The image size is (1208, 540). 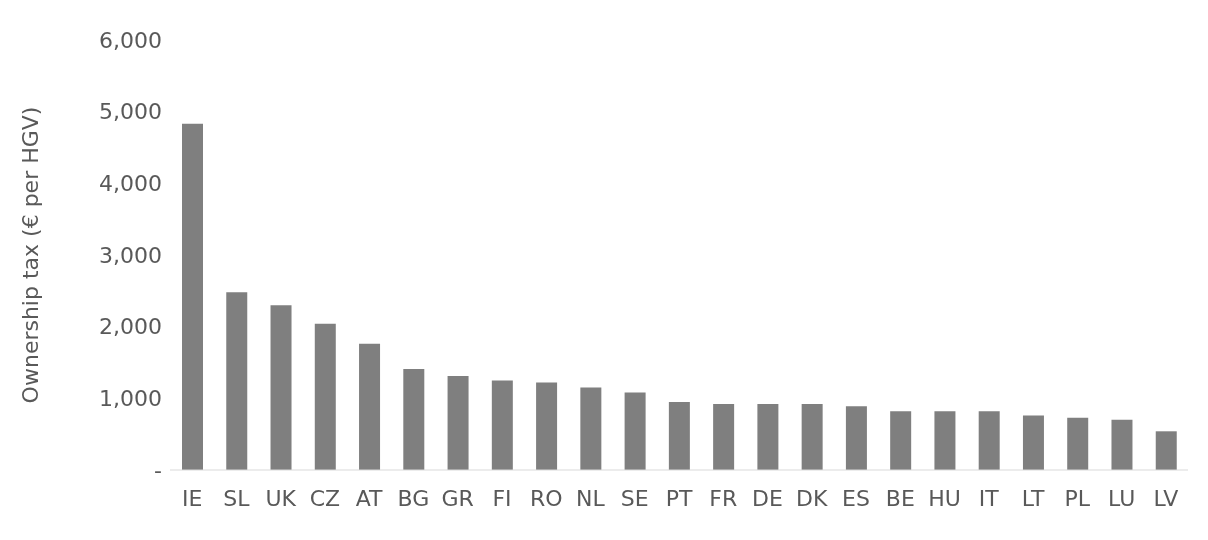 What do you see at coordinates (1077, 498) in the screenshot?
I see `x-tick-label: PL` at bounding box center [1077, 498].